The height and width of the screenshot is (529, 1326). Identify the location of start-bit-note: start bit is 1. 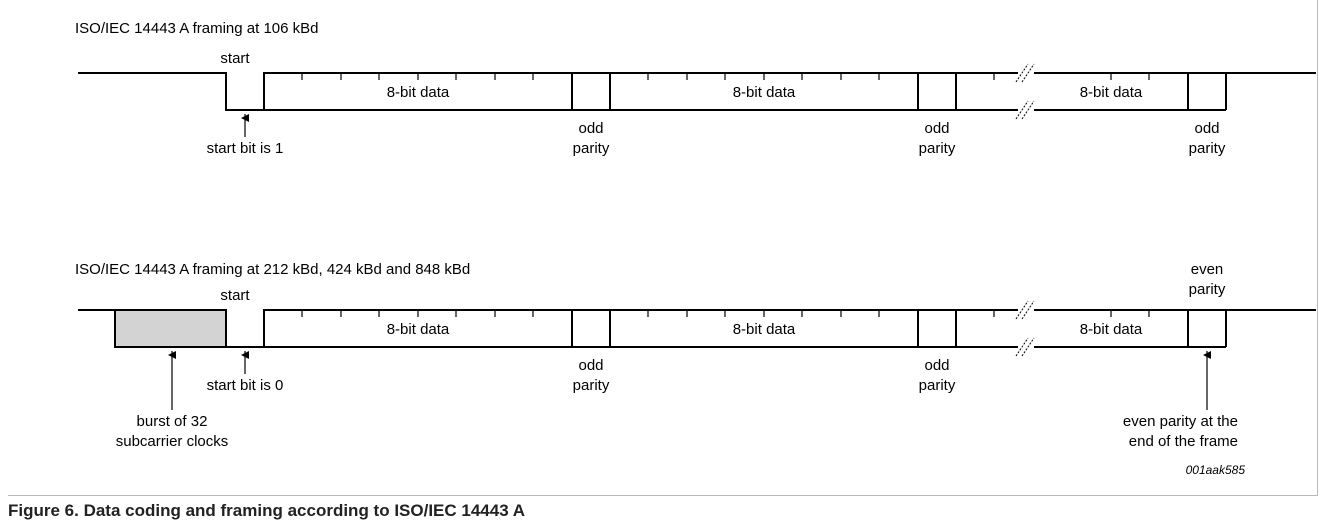
(245, 148).